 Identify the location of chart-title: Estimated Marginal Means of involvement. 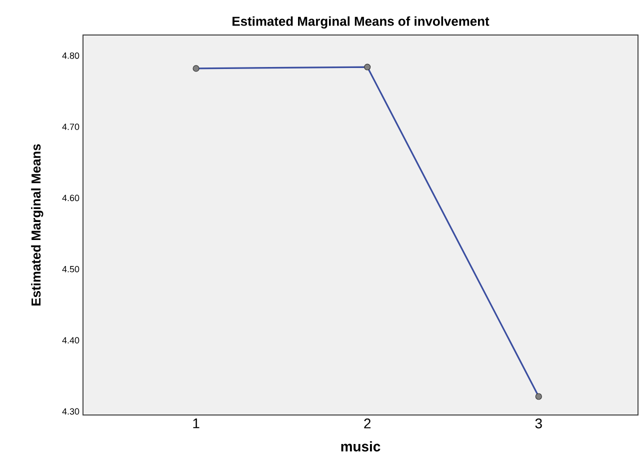
(361, 22).